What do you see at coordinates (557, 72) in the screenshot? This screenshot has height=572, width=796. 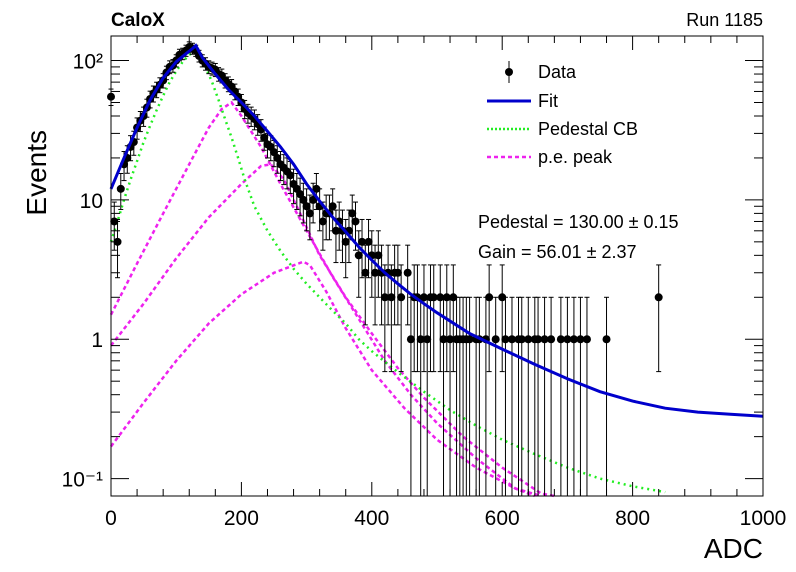 I see `legend-label: Data` at bounding box center [557, 72].